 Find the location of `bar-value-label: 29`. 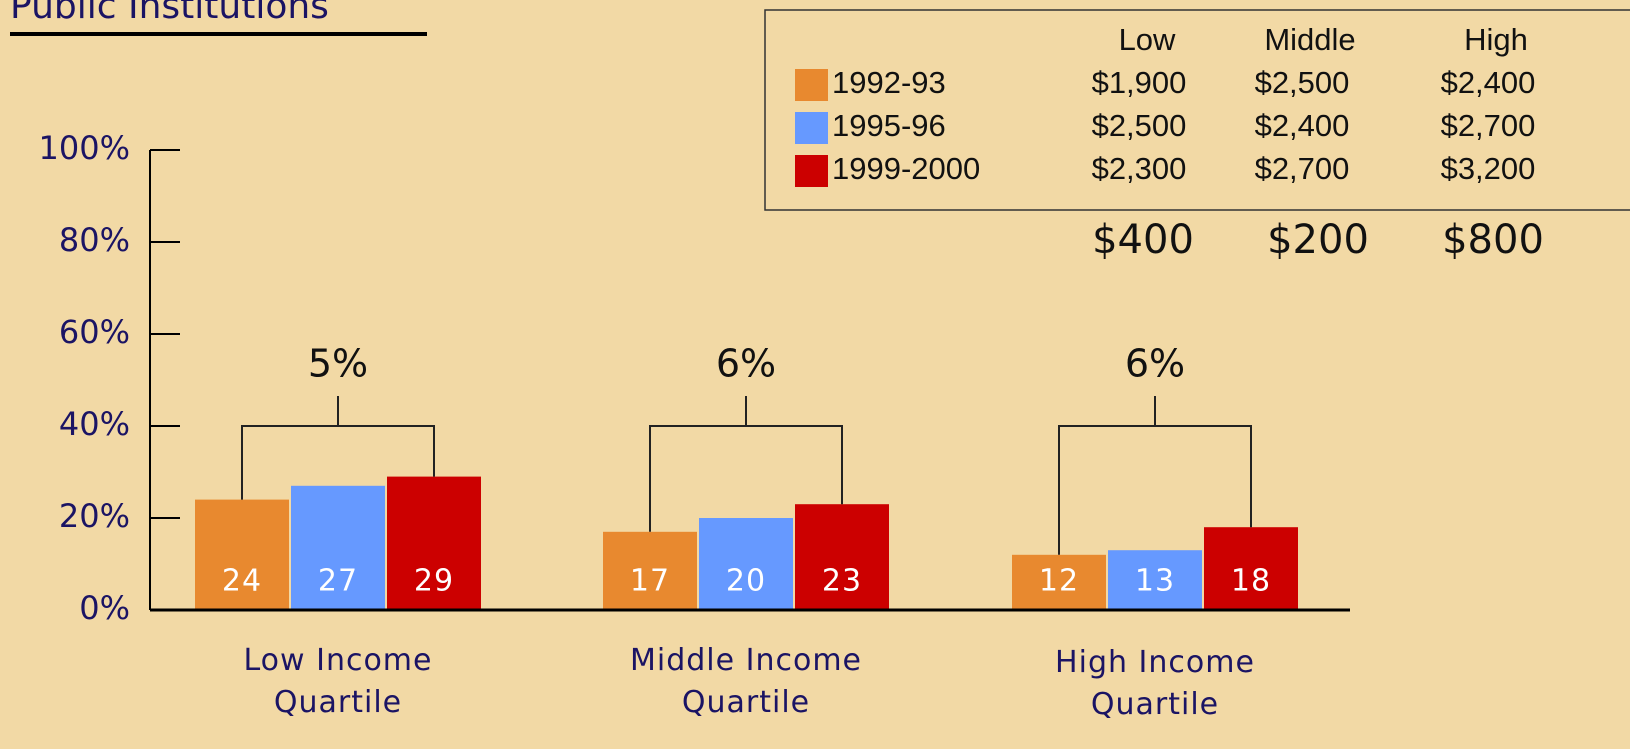

bar-value-label: 29 is located at coordinates (434, 581).